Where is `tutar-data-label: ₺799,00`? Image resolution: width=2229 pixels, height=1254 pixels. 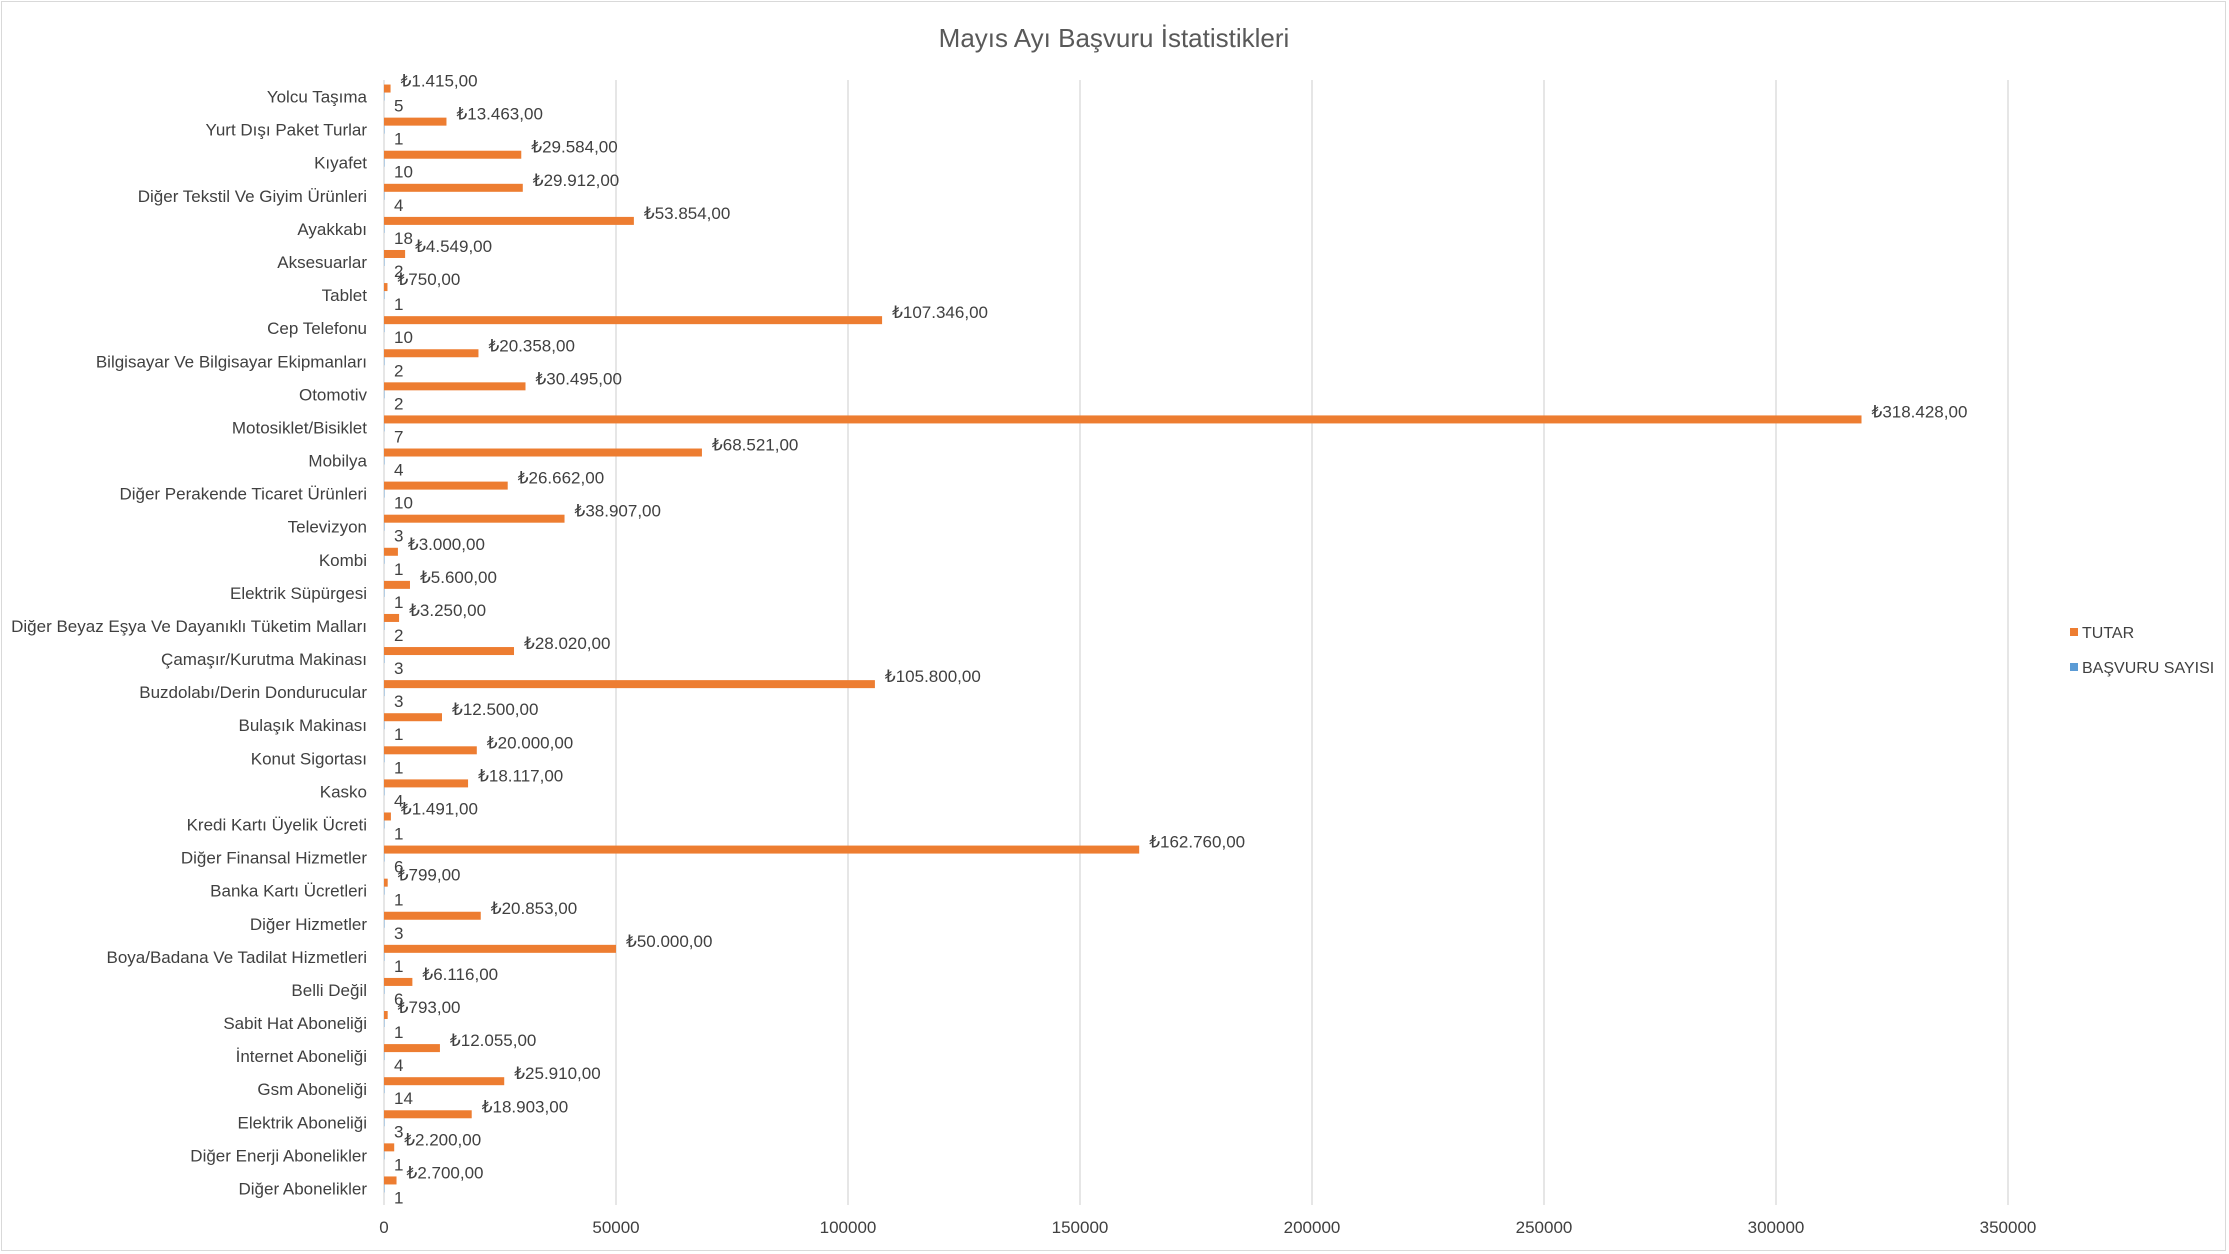
tutar-data-label: ₺799,00 is located at coordinates (429, 875).